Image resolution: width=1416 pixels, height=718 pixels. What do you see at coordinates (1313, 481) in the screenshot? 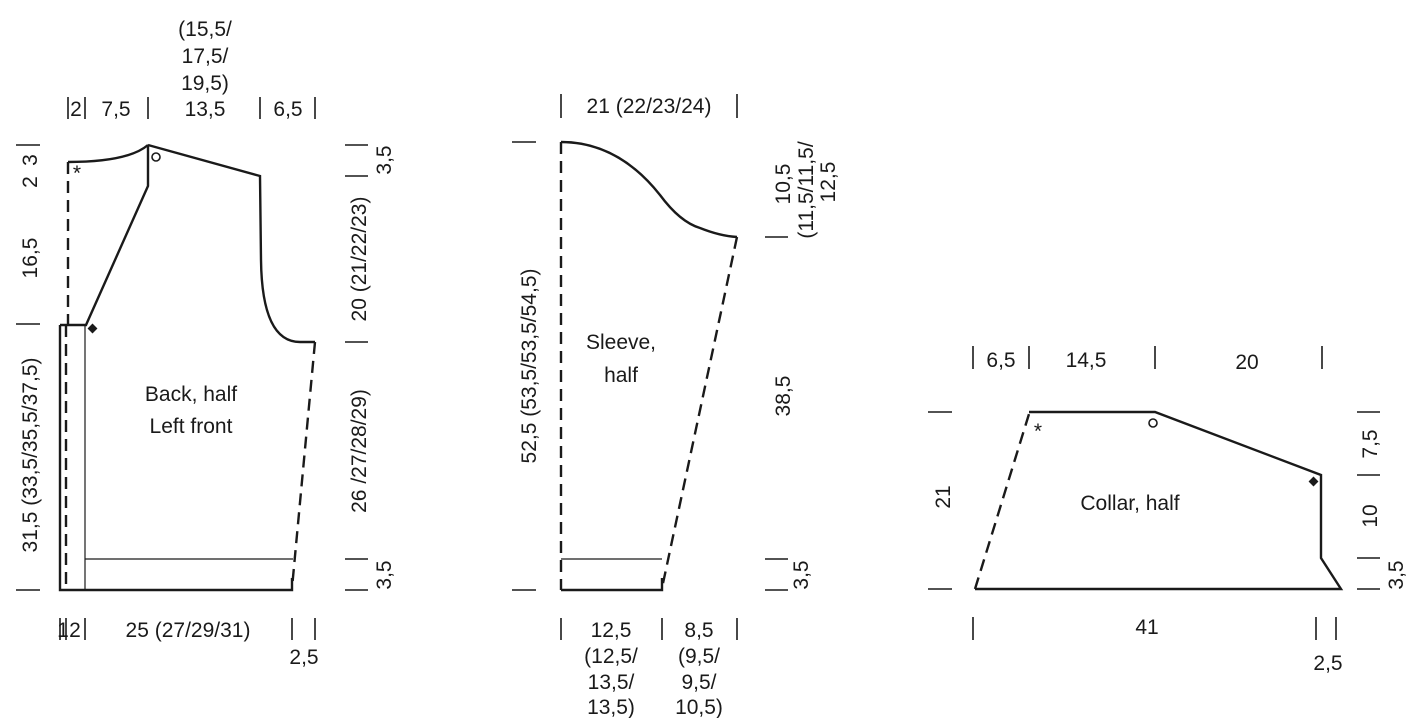
I see `collar-diamond-marker` at bounding box center [1313, 481].